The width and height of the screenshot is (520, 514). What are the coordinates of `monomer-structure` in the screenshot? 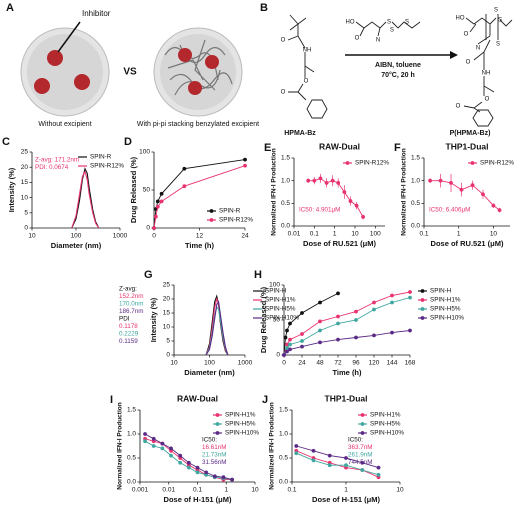 It's located at (307, 66).